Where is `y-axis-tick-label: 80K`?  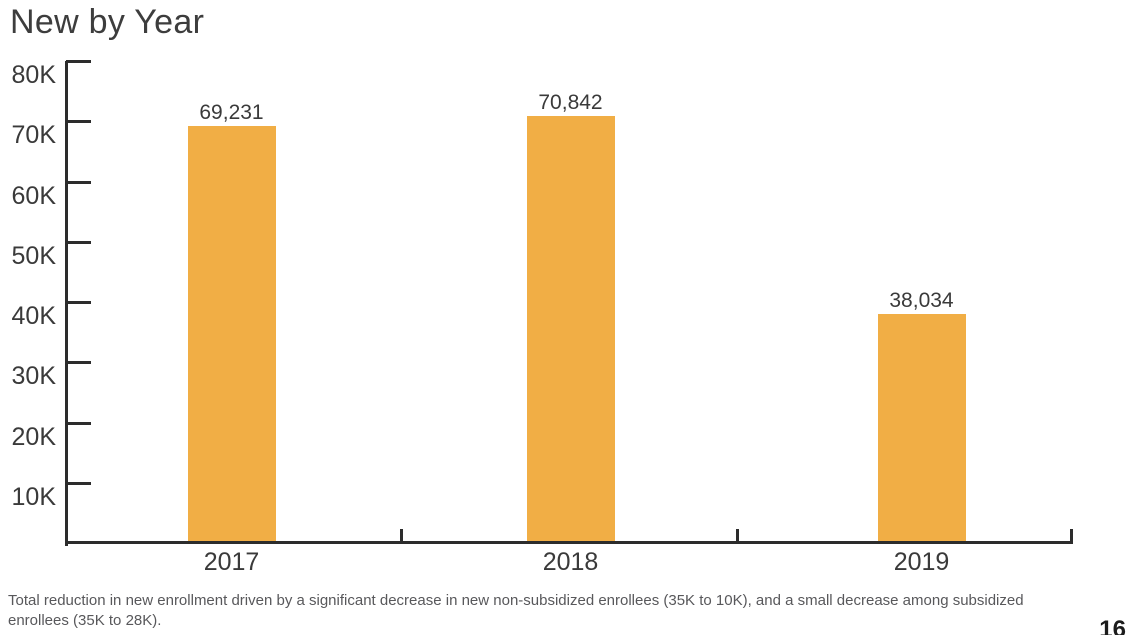 y-axis-tick-label: 80K is located at coordinates (33, 75).